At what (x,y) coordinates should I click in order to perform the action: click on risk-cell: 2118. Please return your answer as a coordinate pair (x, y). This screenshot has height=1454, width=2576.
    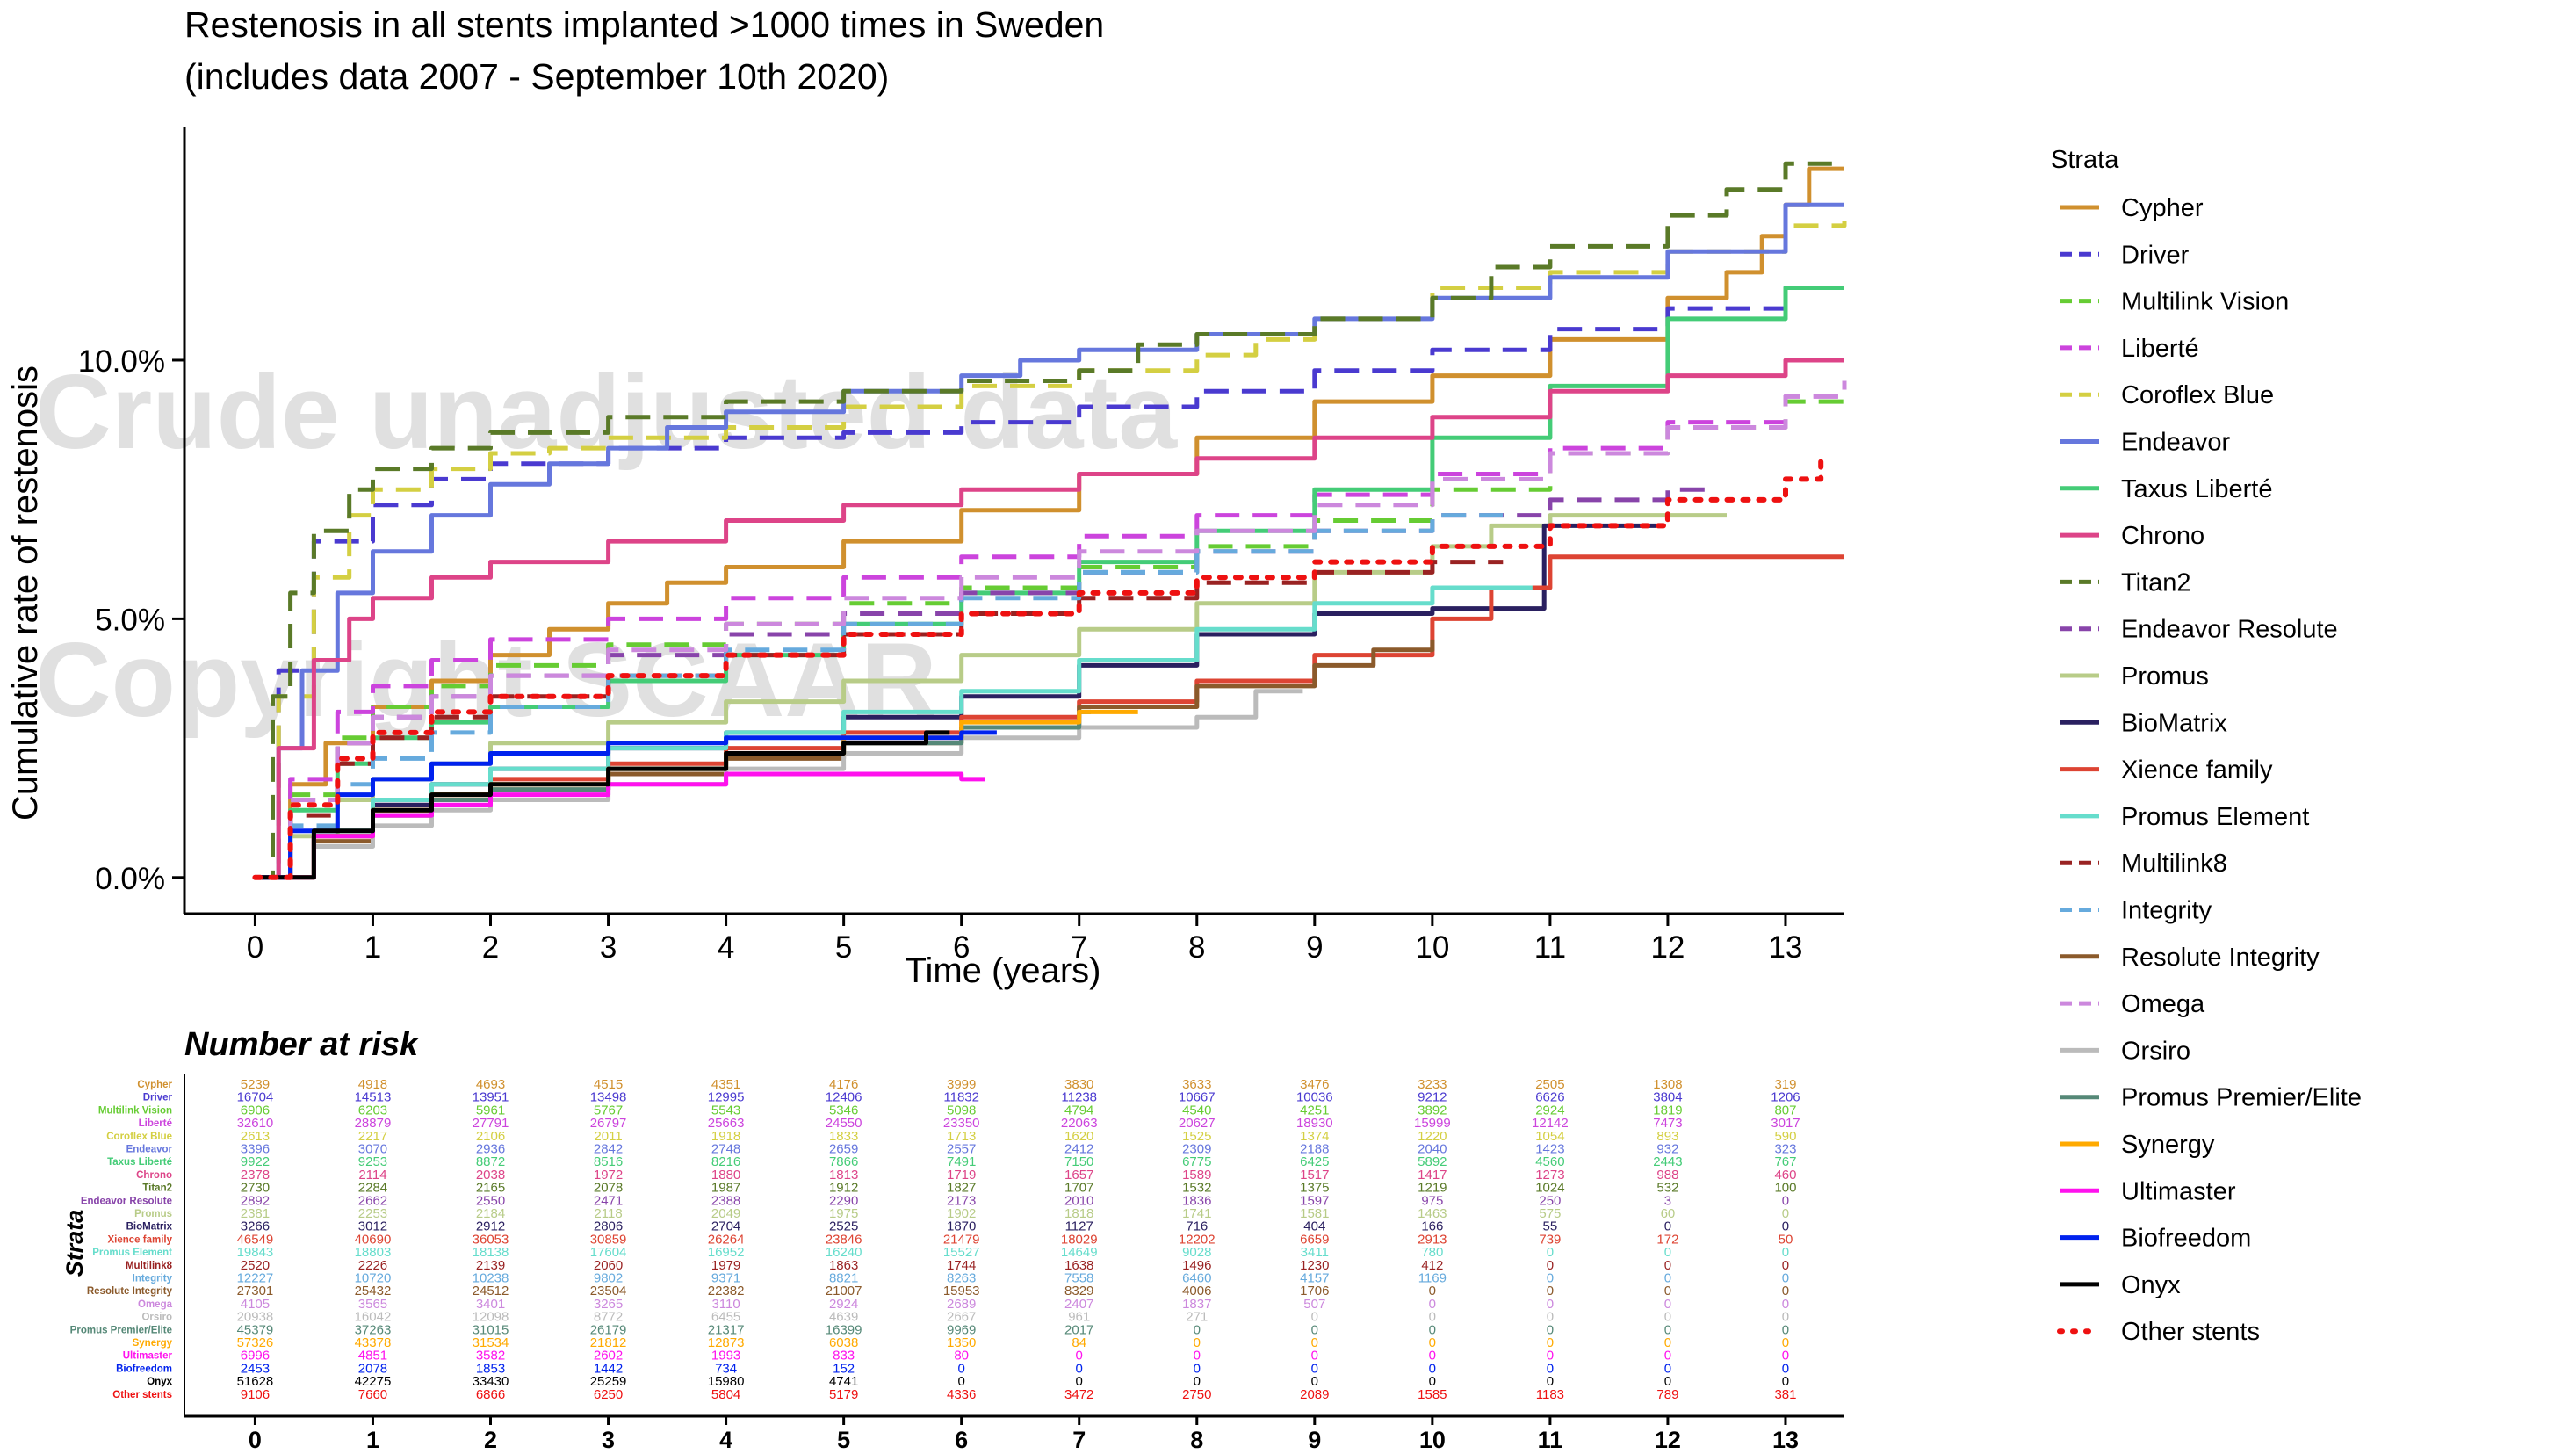
    Looking at the image, I should click on (608, 1213).